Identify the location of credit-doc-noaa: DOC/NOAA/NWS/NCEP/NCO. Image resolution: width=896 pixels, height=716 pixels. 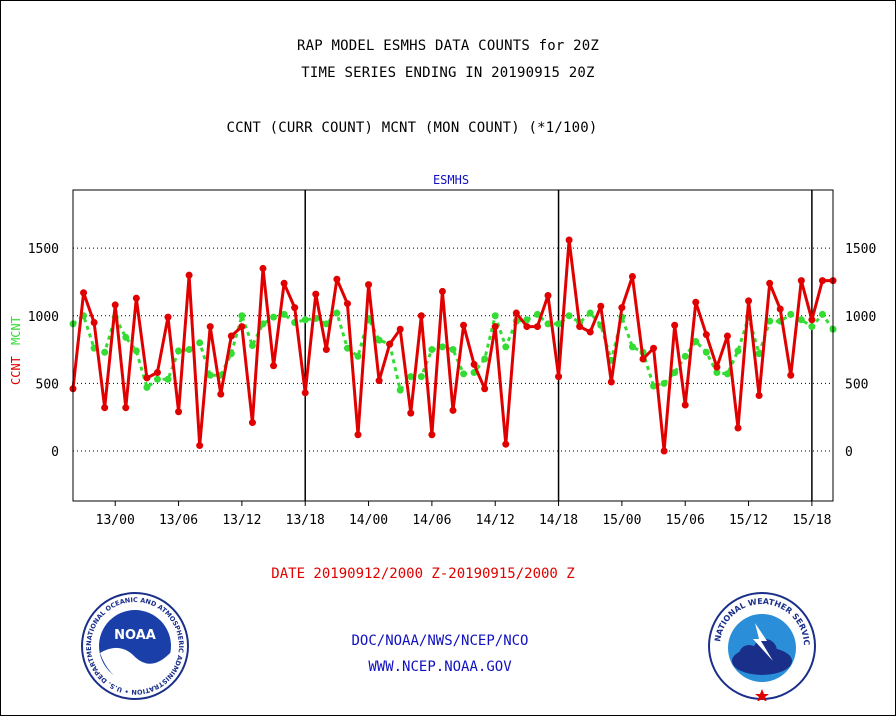
(440, 641).